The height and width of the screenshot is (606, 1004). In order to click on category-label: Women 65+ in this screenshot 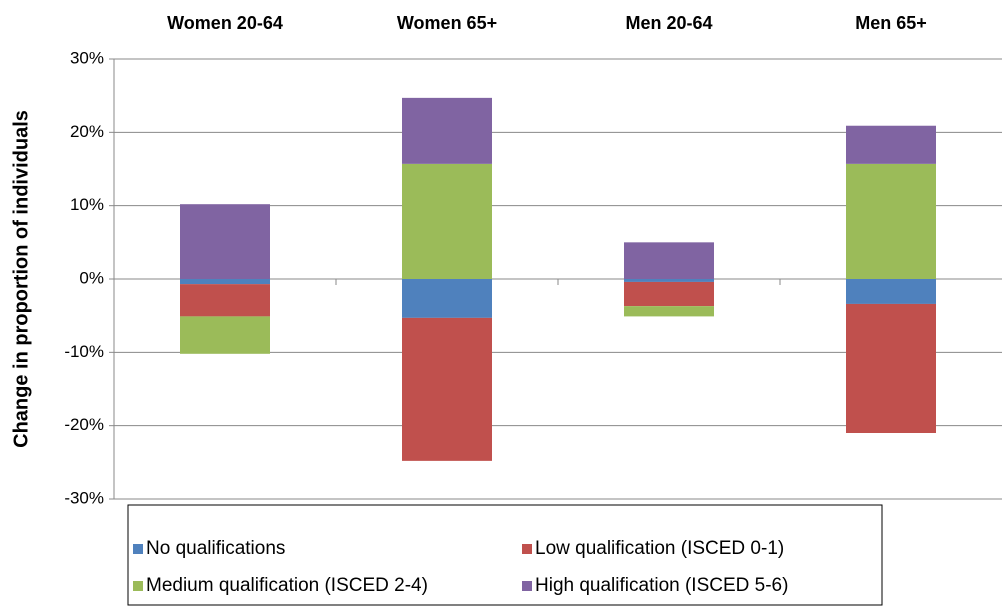, I will do `click(447, 23)`.